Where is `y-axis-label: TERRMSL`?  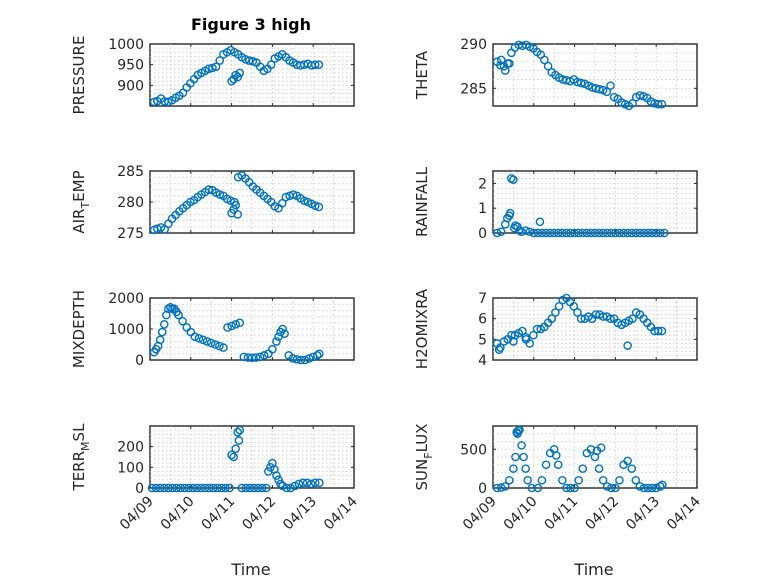
y-axis-label: TERRMSL is located at coordinates (81, 457).